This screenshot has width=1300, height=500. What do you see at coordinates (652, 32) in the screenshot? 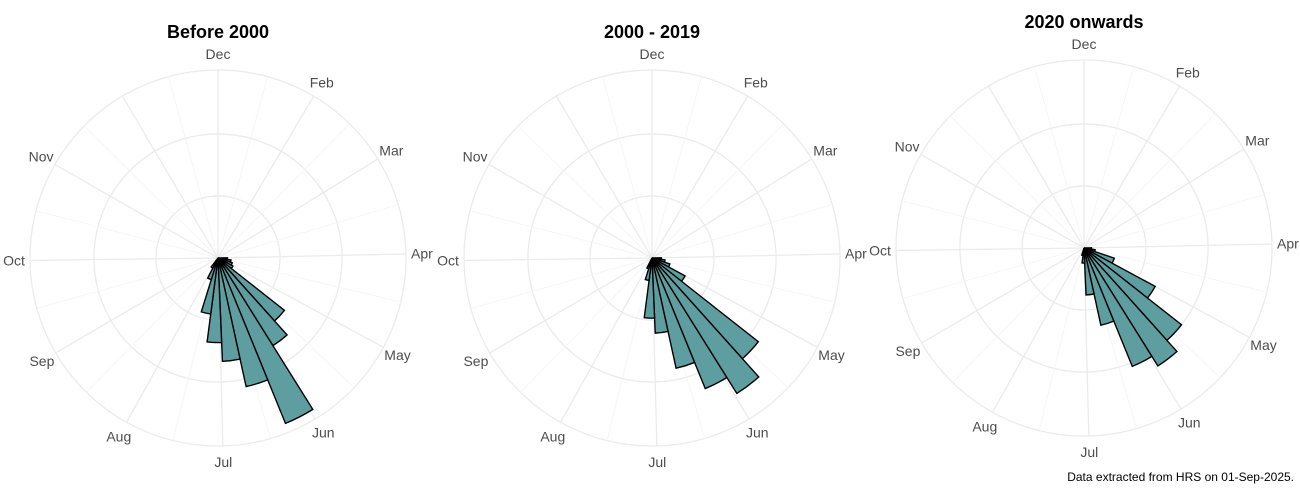
I see `panel-title: 2000 - 2019` at bounding box center [652, 32].